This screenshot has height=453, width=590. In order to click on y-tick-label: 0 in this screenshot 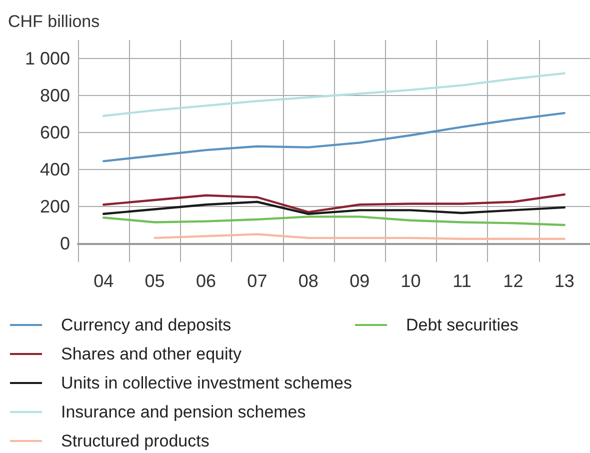, I will do `click(65, 244)`.